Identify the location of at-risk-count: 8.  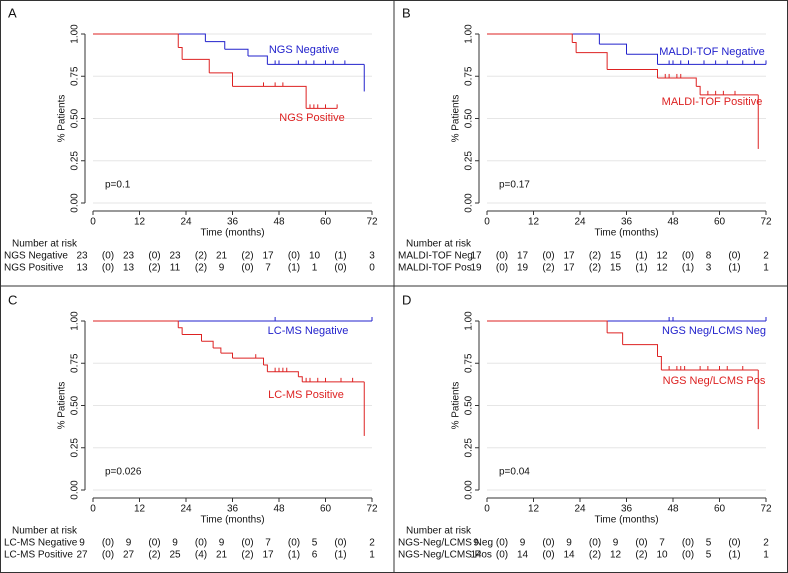
(709, 256).